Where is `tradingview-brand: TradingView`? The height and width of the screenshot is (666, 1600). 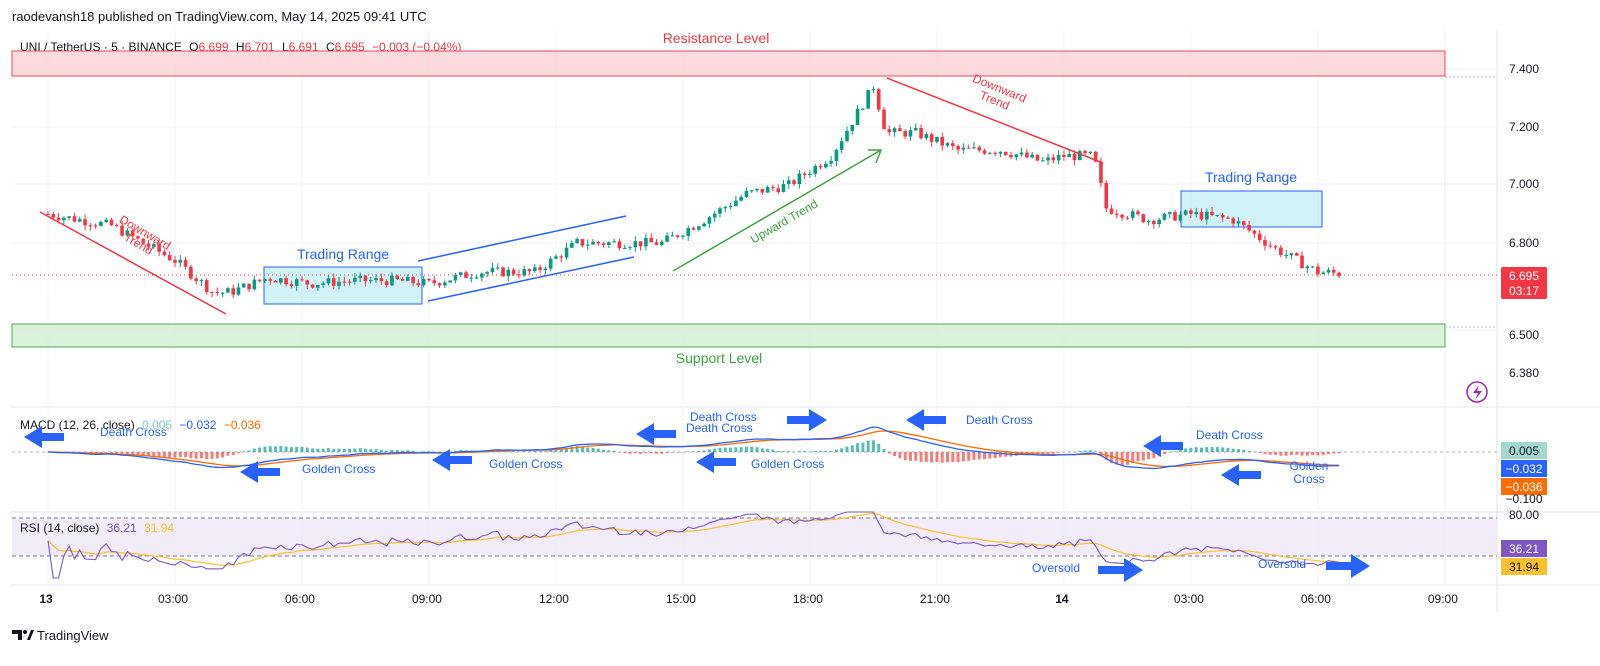 tradingview-brand: TradingView is located at coordinates (73, 635).